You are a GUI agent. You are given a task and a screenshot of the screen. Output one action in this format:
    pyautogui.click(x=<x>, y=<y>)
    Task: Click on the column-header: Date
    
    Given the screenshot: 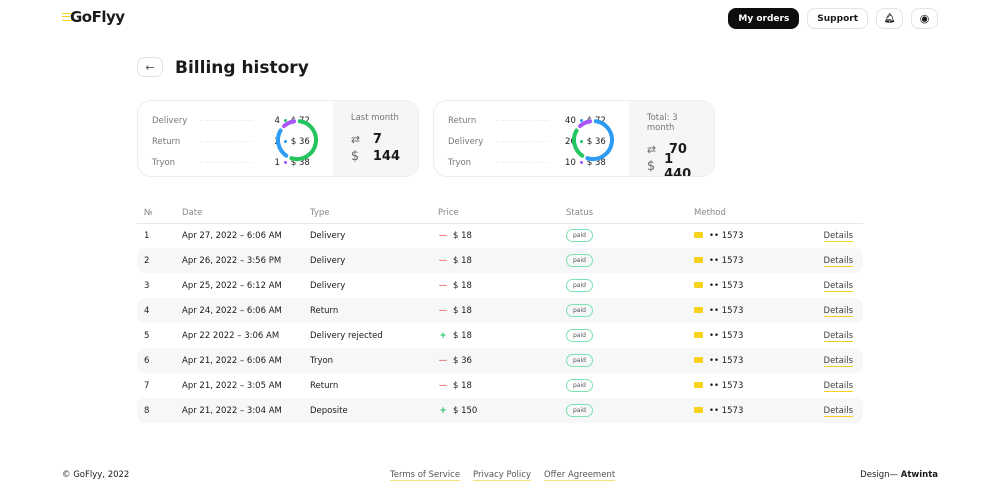 What is the action you would take?
    pyautogui.click(x=246, y=213)
    